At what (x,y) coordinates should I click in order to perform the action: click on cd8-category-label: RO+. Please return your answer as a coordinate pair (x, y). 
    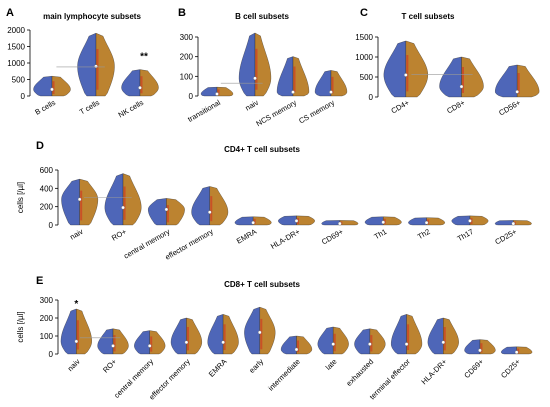
    Looking at the image, I should click on (110, 366).